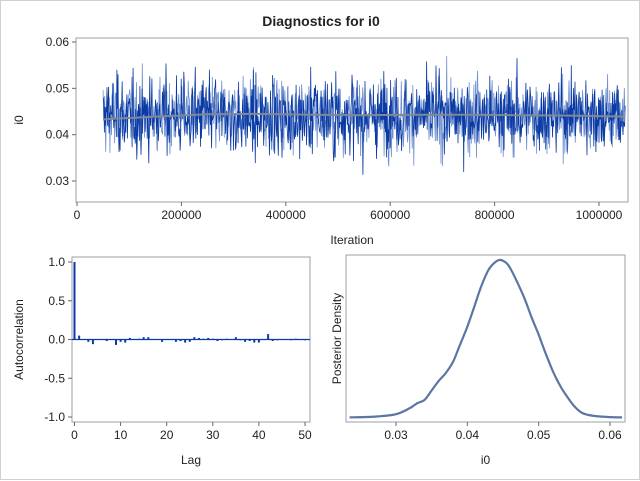 This screenshot has width=640, height=481. What do you see at coordinates (56, 262) in the screenshot?
I see `y-tick-label: 1.0` at bounding box center [56, 262].